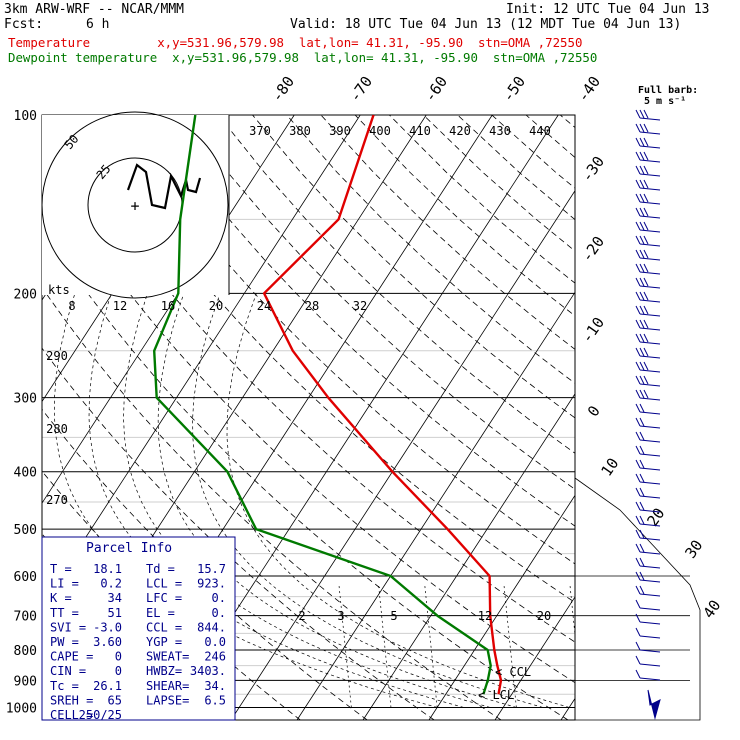 This screenshot has width=740, height=740. Describe the element at coordinates (164, 186) in the screenshot. I see `hodograph-trace` at that location.